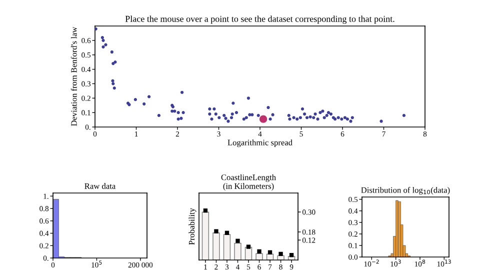 The height and width of the screenshot is (270, 480). Describe the element at coordinates (260, 143) in the screenshot. I see `x-axis-title: Logarithmic spread` at that location.